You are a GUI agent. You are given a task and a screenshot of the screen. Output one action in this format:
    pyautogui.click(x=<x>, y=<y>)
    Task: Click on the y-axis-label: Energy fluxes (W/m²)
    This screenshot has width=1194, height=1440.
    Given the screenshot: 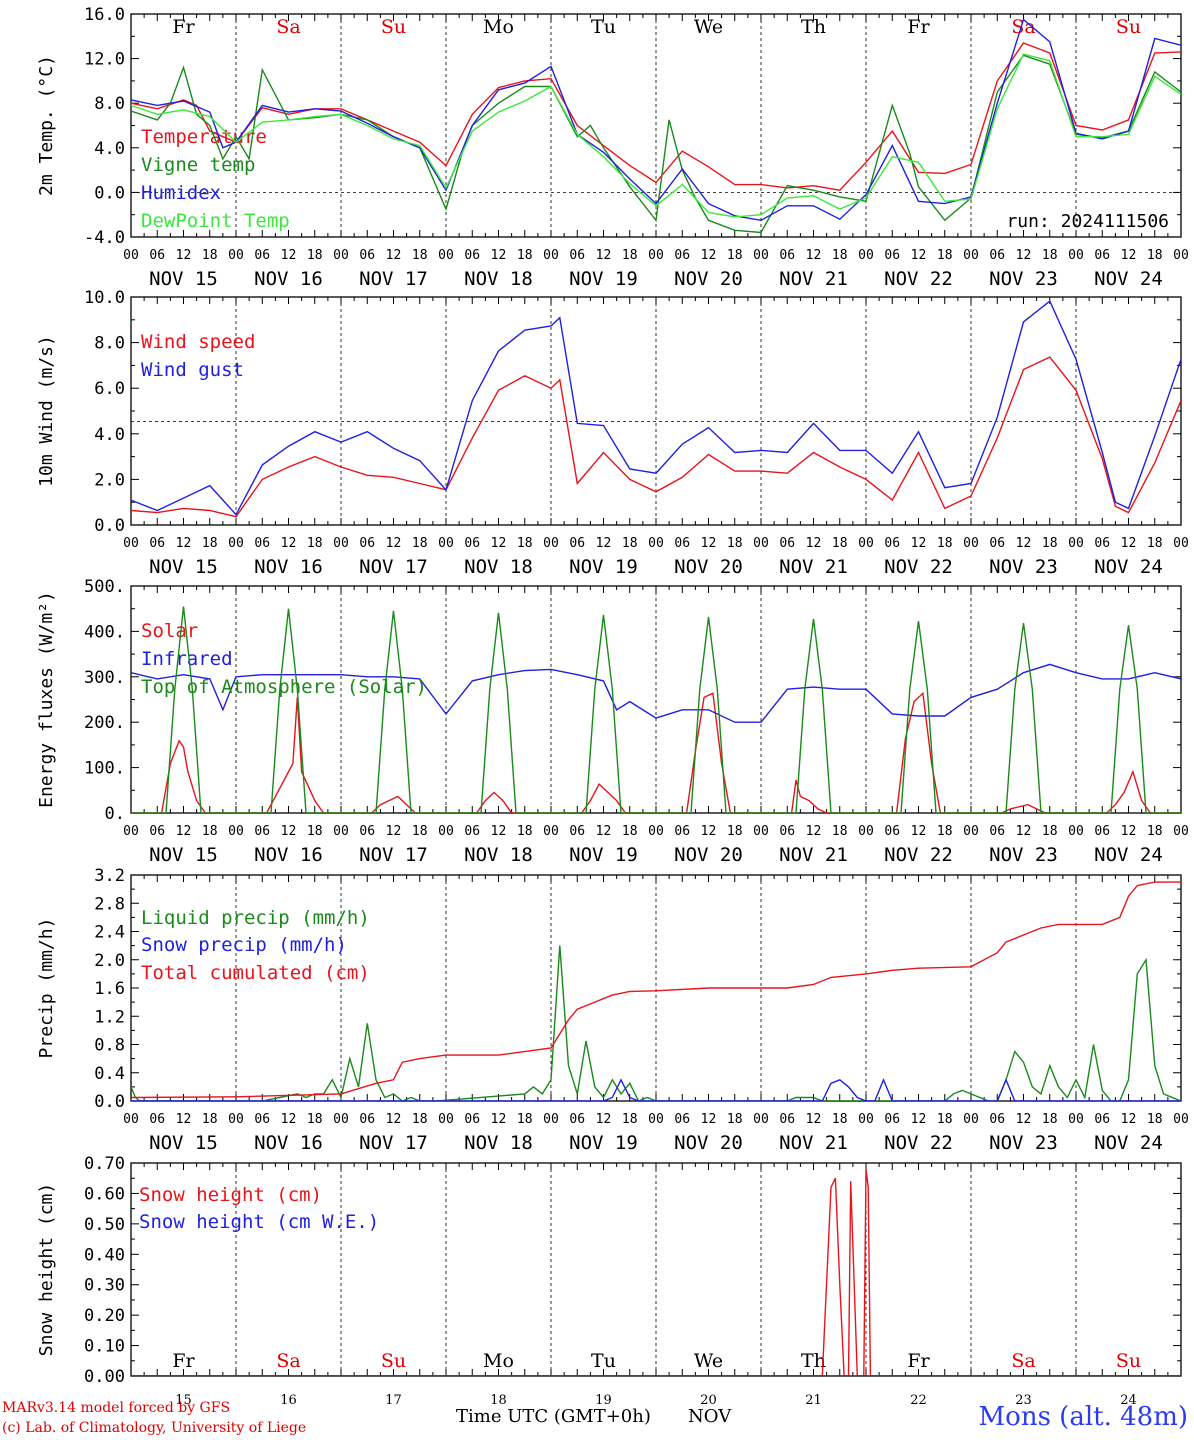 What is the action you would take?
    pyautogui.click(x=46, y=699)
    